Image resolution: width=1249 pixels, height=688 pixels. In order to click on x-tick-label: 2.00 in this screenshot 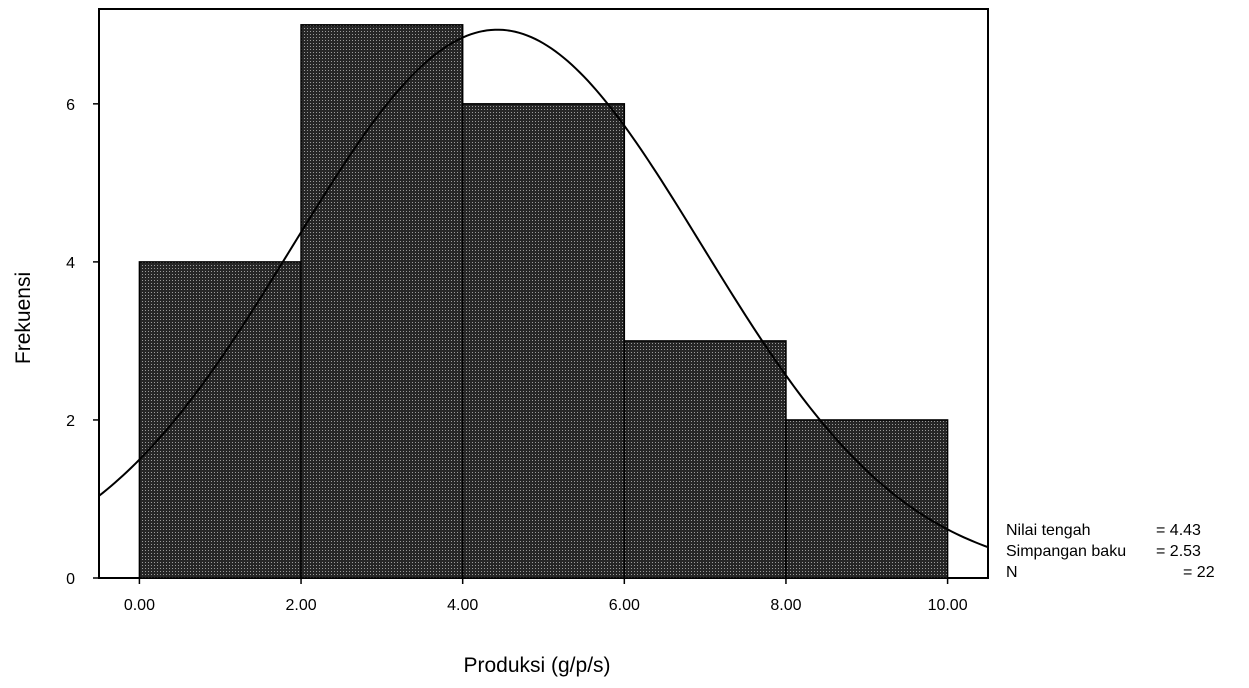, I will do `click(300, 605)`.